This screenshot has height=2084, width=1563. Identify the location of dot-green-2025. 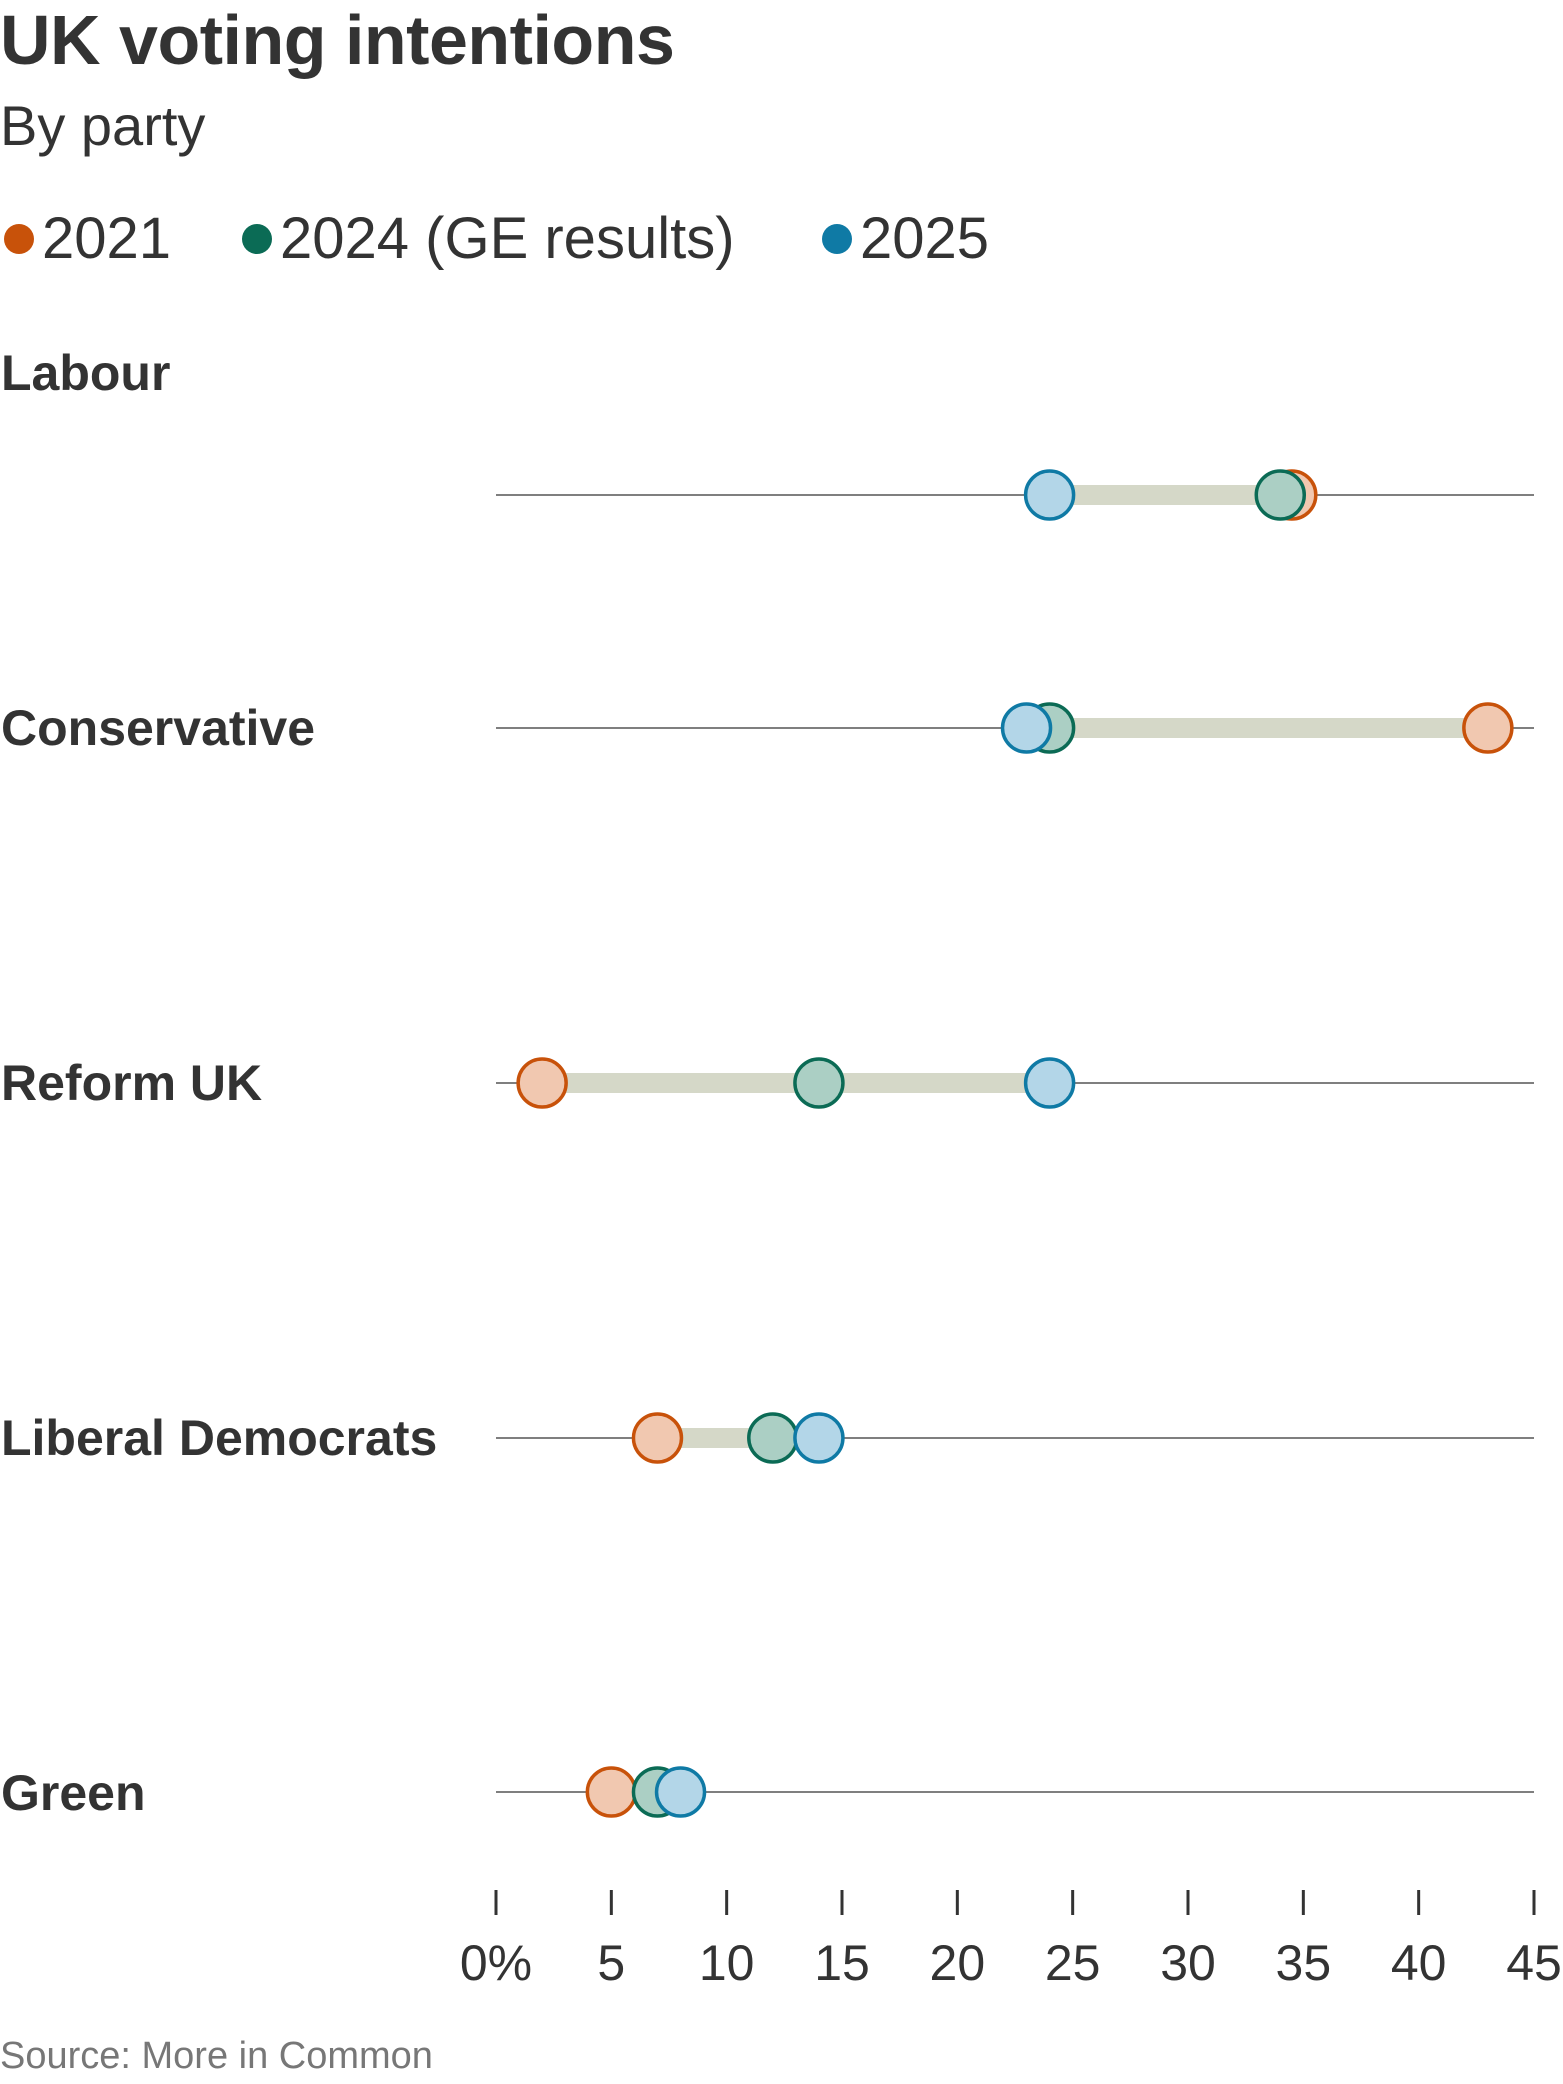
(680, 1792).